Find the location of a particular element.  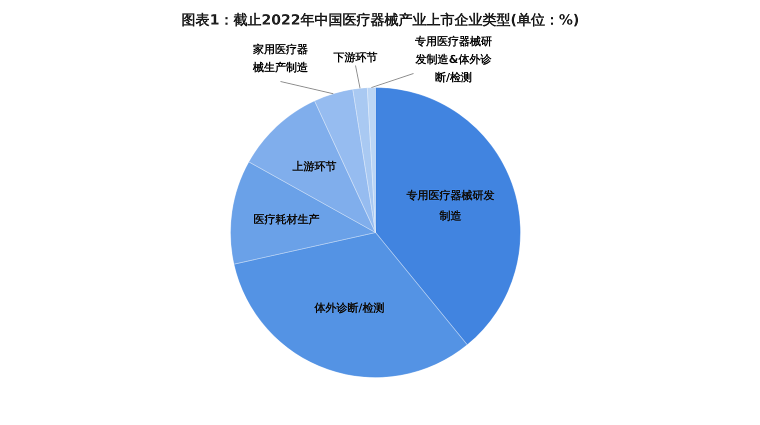

chart-title: 图表1：截止2022年中国医疗器械产业上市企业类型(单位：%) is located at coordinates (381, 20).